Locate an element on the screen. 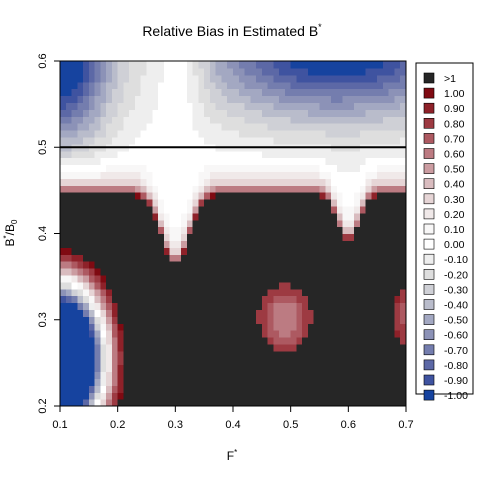 The image size is (480, 480). x-axis: 0.1 0.2 0.3 0.4 0.5 0.6 0.7 is located at coordinates (233, 418).